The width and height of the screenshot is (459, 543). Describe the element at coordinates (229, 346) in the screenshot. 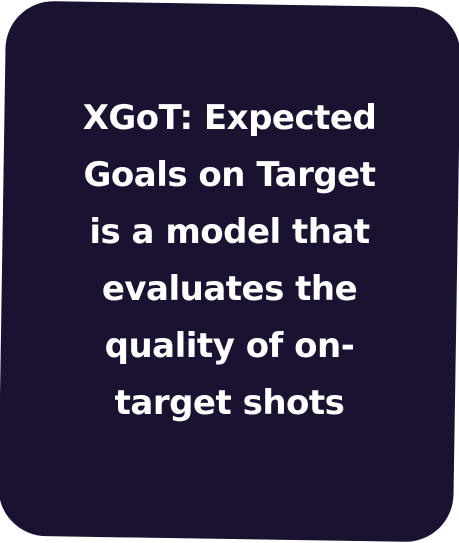

I see `definition-line-5: quality of on-` at that location.